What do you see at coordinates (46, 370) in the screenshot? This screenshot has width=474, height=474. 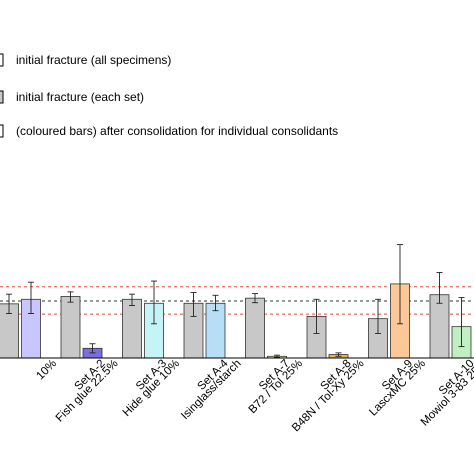 I see `tick-label-consolidant-0: 10%` at bounding box center [46, 370].